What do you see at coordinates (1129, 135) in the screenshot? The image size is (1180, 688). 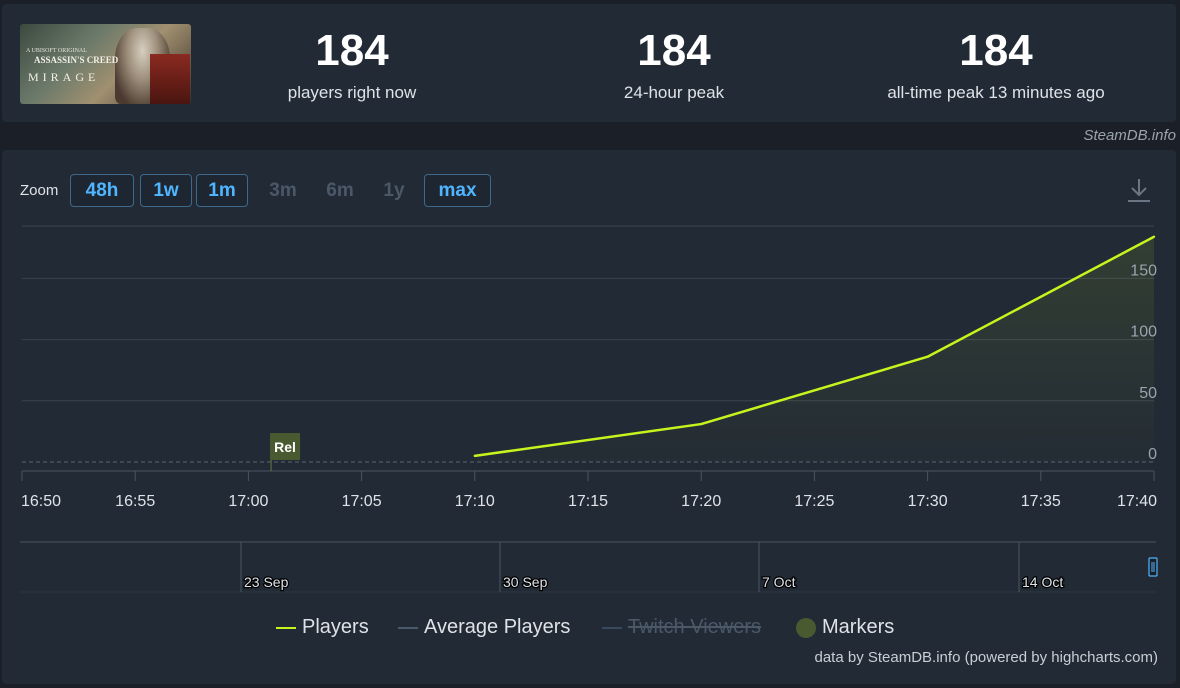 I see `steamdb-attribution: SteamDB.info` at bounding box center [1129, 135].